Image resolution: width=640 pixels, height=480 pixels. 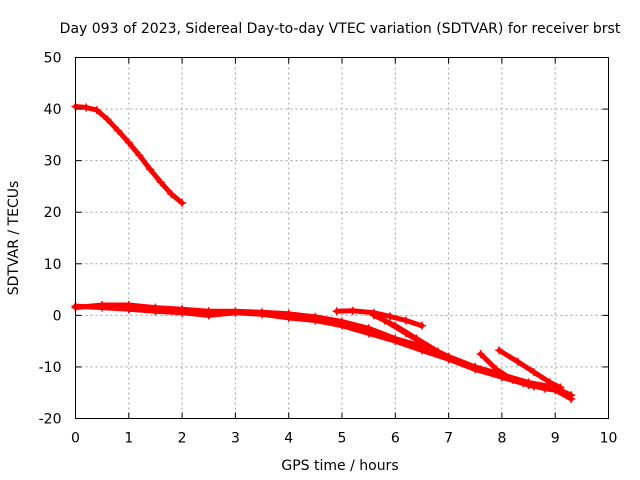 What do you see at coordinates (53, 110) in the screenshot?
I see `y-tick-label: 40` at bounding box center [53, 110].